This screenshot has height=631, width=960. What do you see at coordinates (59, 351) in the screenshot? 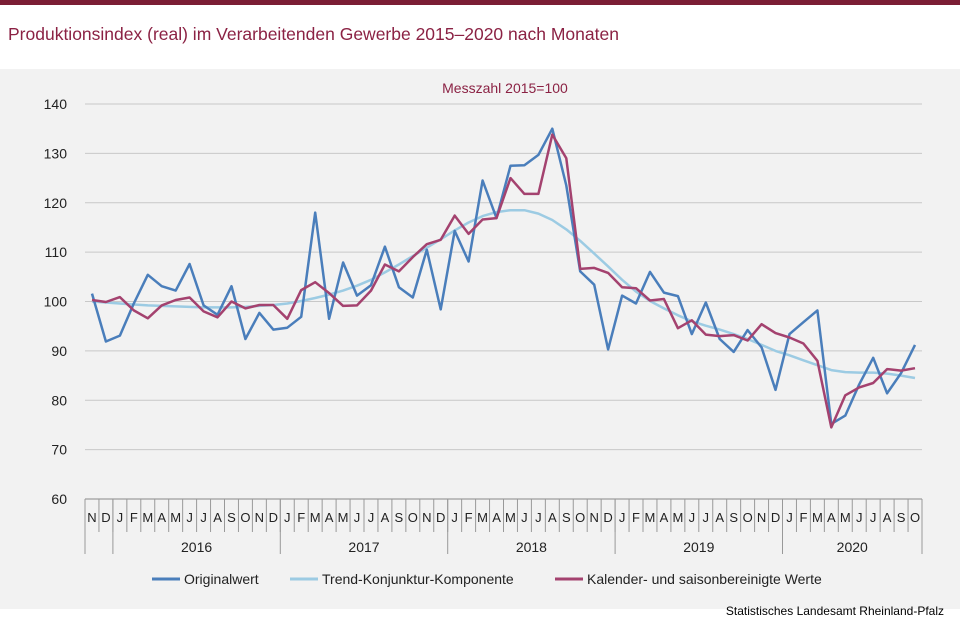
I see `y-tick-label: 90` at bounding box center [59, 351].